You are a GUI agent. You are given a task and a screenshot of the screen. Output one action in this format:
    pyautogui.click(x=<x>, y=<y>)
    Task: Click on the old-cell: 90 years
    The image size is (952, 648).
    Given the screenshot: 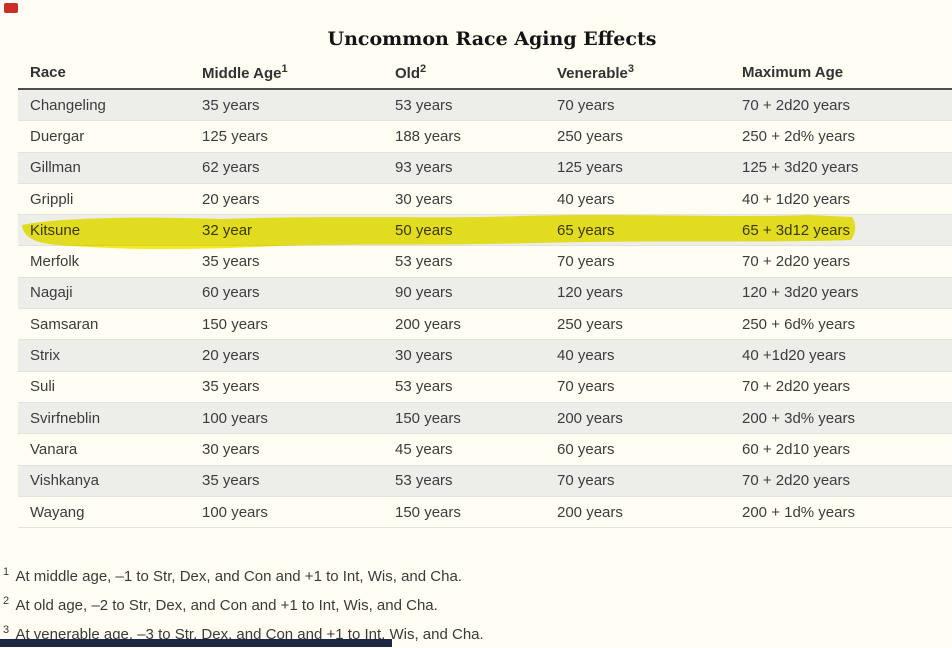 What is the action you would take?
    pyautogui.click(x=476, y=293)
    